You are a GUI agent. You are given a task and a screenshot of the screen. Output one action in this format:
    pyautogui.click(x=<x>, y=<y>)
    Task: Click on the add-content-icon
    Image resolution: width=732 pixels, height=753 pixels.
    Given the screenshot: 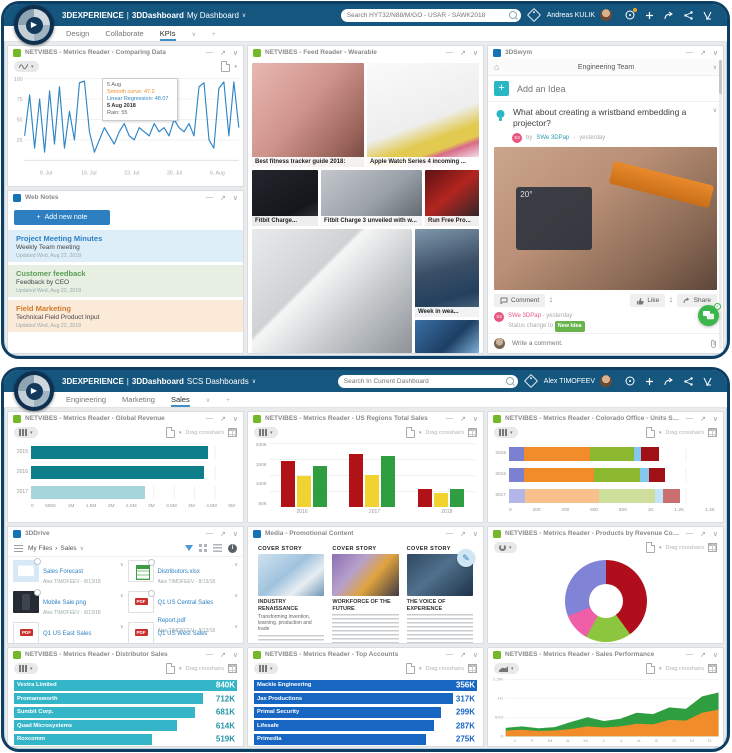 What is the action you would take?
    pyautogui.click(x=649, y=381)
    